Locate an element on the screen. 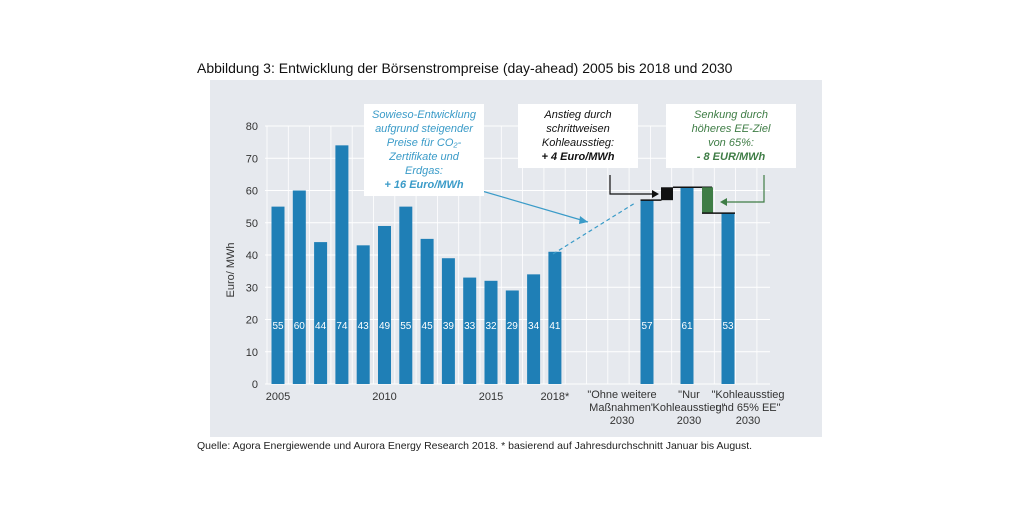  x-tick-label: "Kohleausstieg is located at coordinates (747, 395).